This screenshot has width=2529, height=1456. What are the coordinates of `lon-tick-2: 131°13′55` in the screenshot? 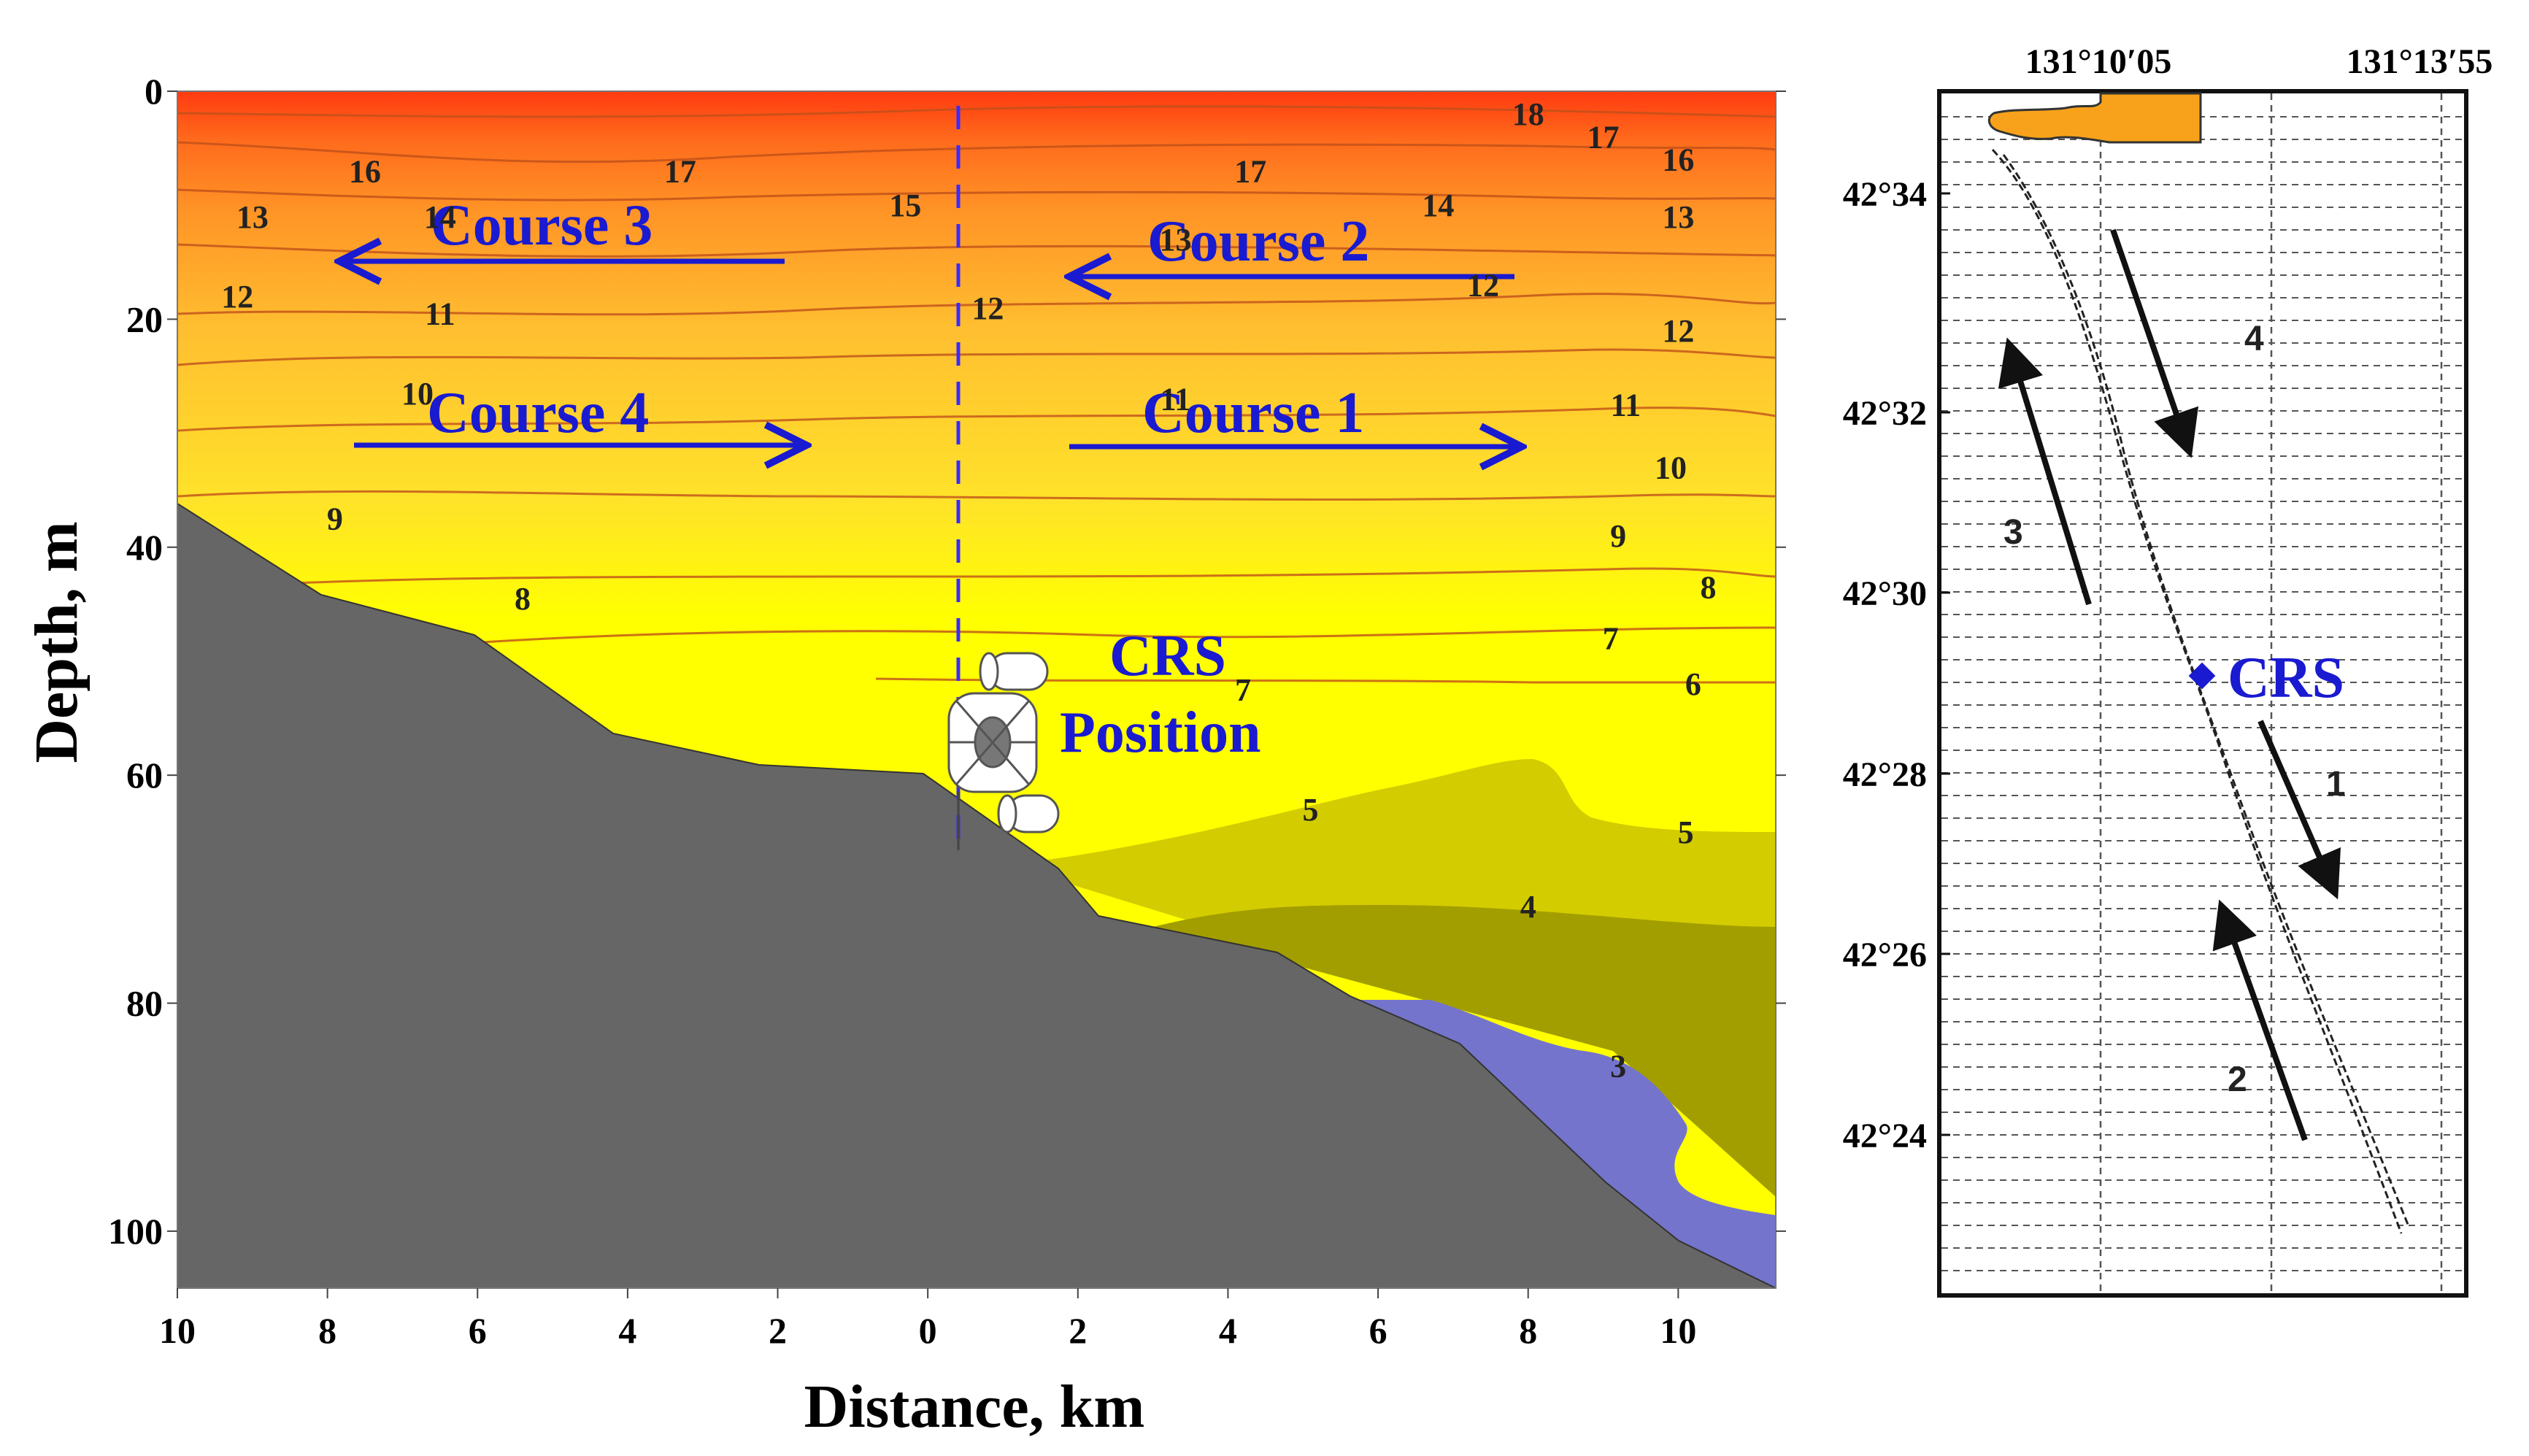 It's located at (2420, 61).